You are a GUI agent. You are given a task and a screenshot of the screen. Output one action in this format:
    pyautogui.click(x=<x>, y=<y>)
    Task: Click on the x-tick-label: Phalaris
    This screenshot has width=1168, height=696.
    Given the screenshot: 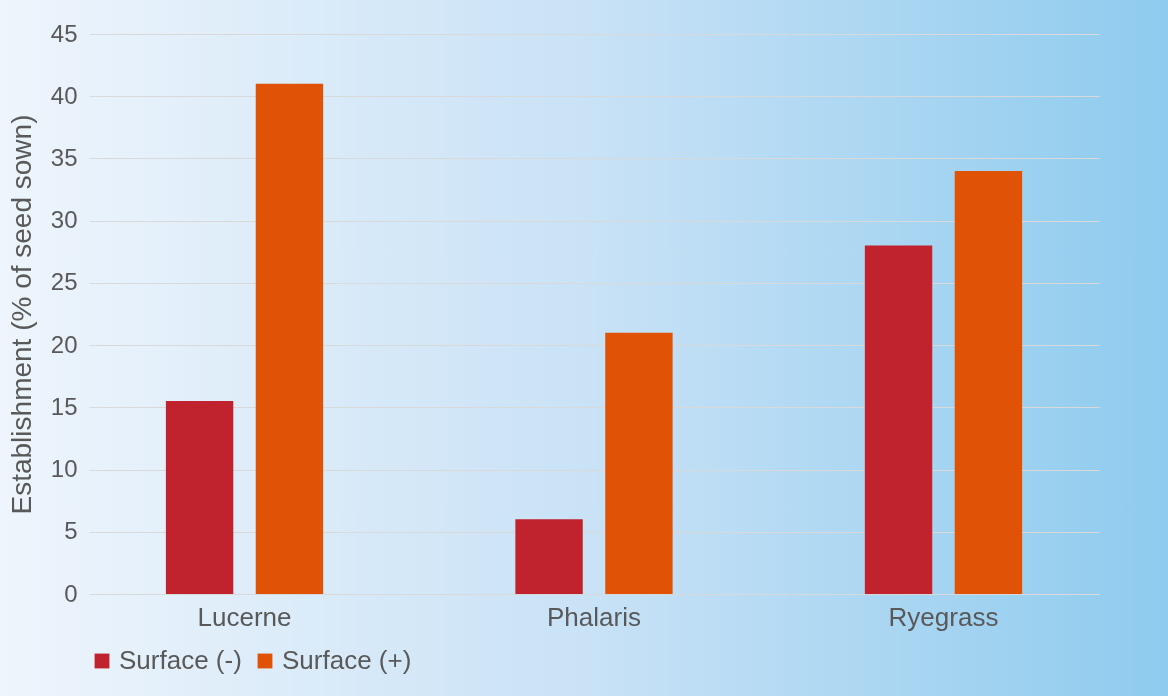 What is the action you would take?
    pyautogui.click(x=594, y=616)
    